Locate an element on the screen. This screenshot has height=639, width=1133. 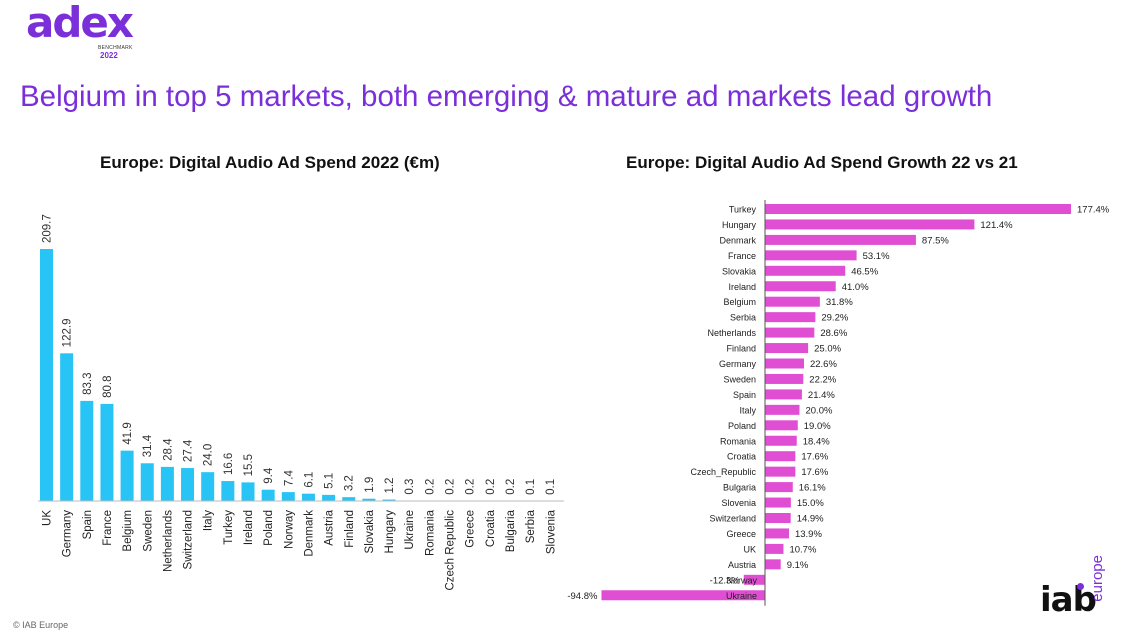
spend-value-label-25: 0.1 is located at coordinates (551, 487).